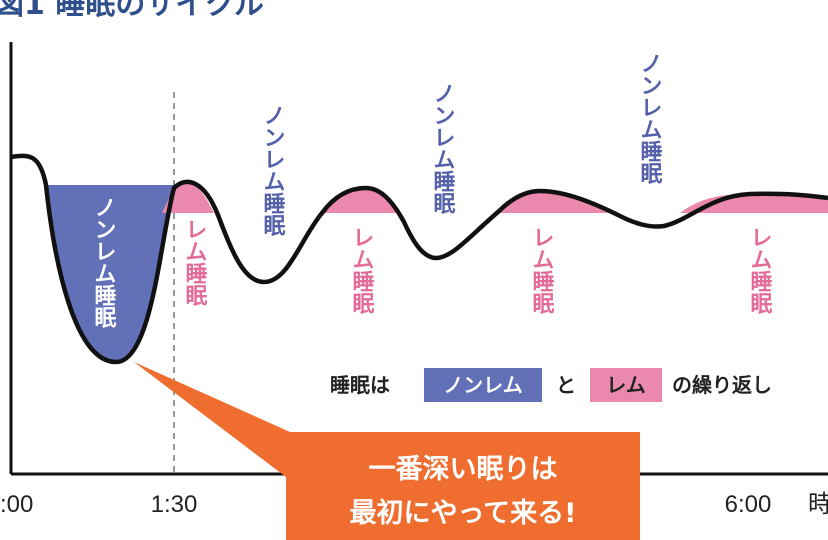 The image size is (828, 540). Describe the element at coordinates (463, 513) in the screenshot. I see `callout-line-2: 最初にやって来る!` at that location.